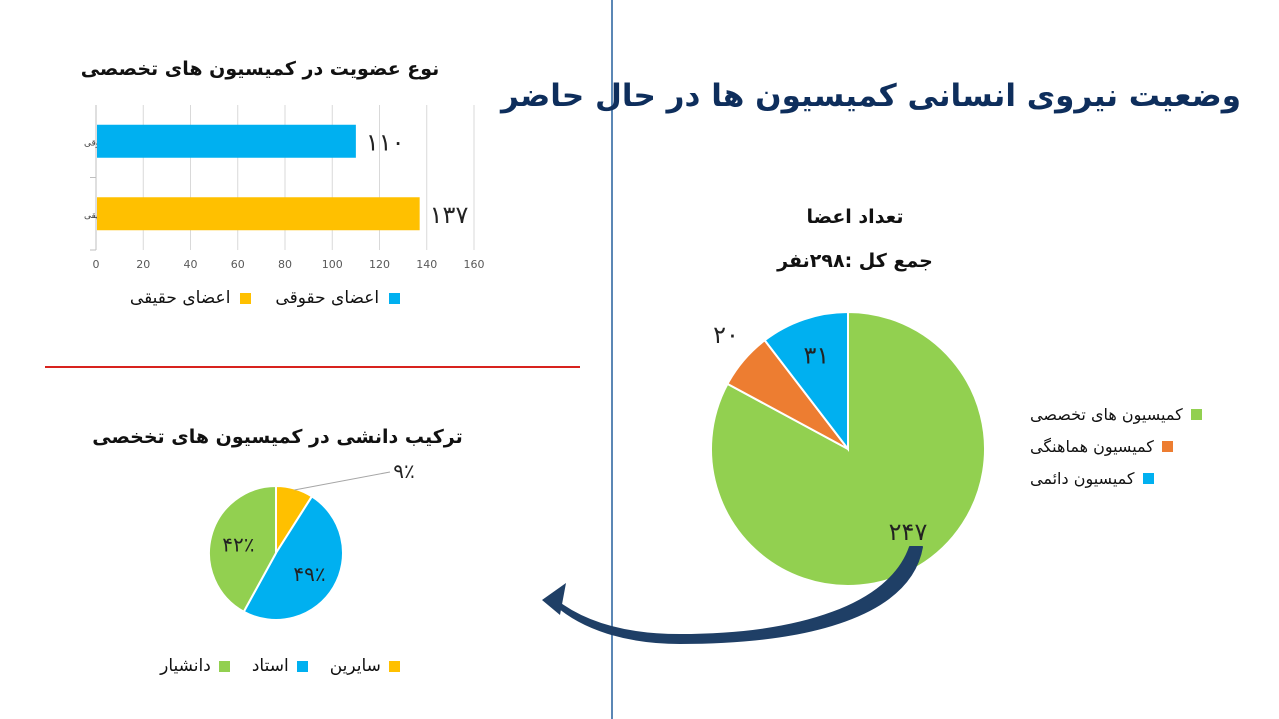  I want to click on legend-item: کمیسیون های تخصصی, so click(1116, 414).